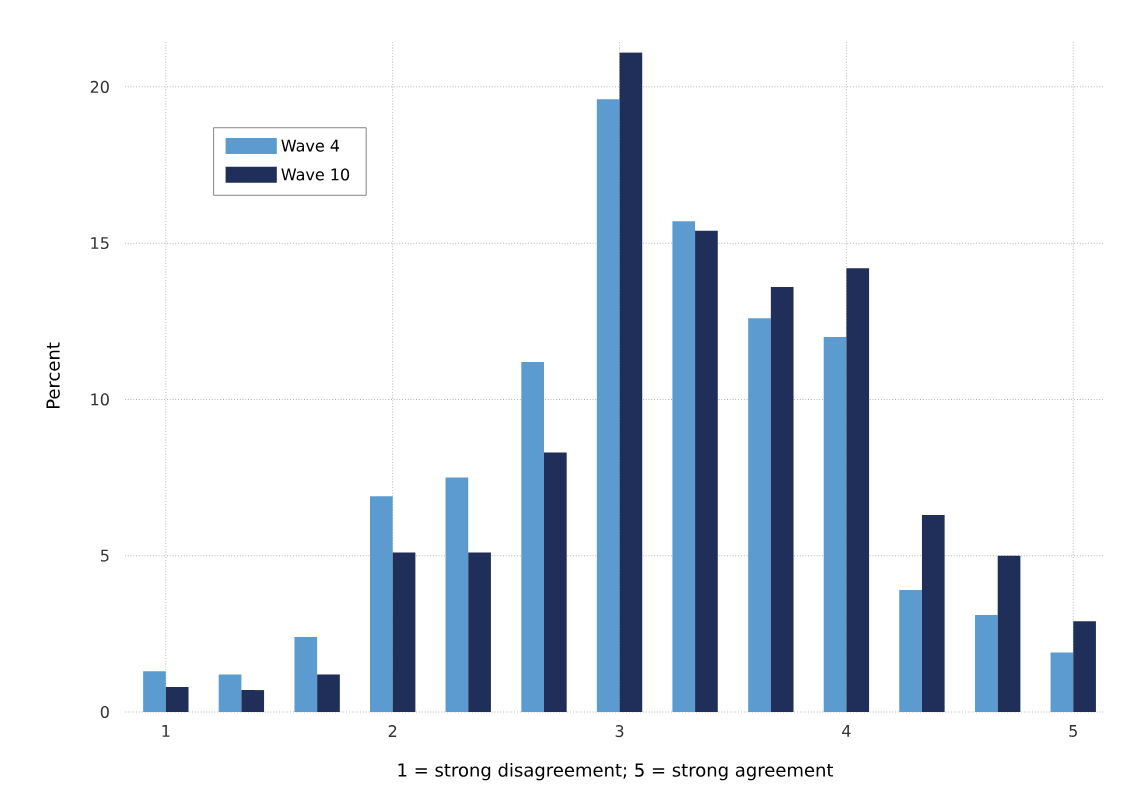 The width and height of the screenshot is (1125, 796). I want to click on y-tick-label: 15, so click(100, 243).